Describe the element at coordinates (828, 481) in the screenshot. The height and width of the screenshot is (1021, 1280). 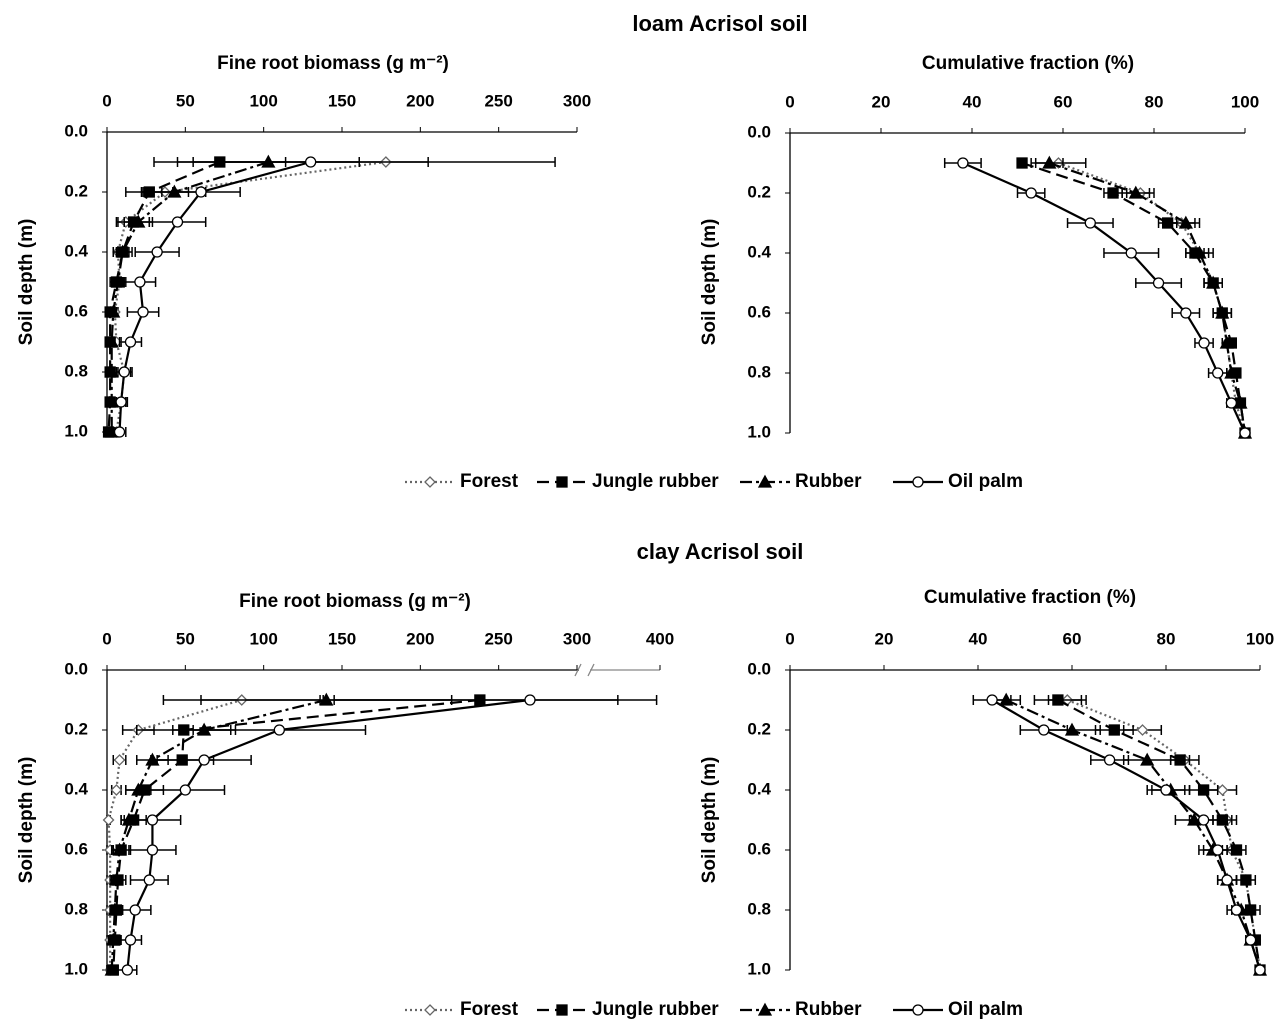
I see `legend-label: Rubber` at that location.